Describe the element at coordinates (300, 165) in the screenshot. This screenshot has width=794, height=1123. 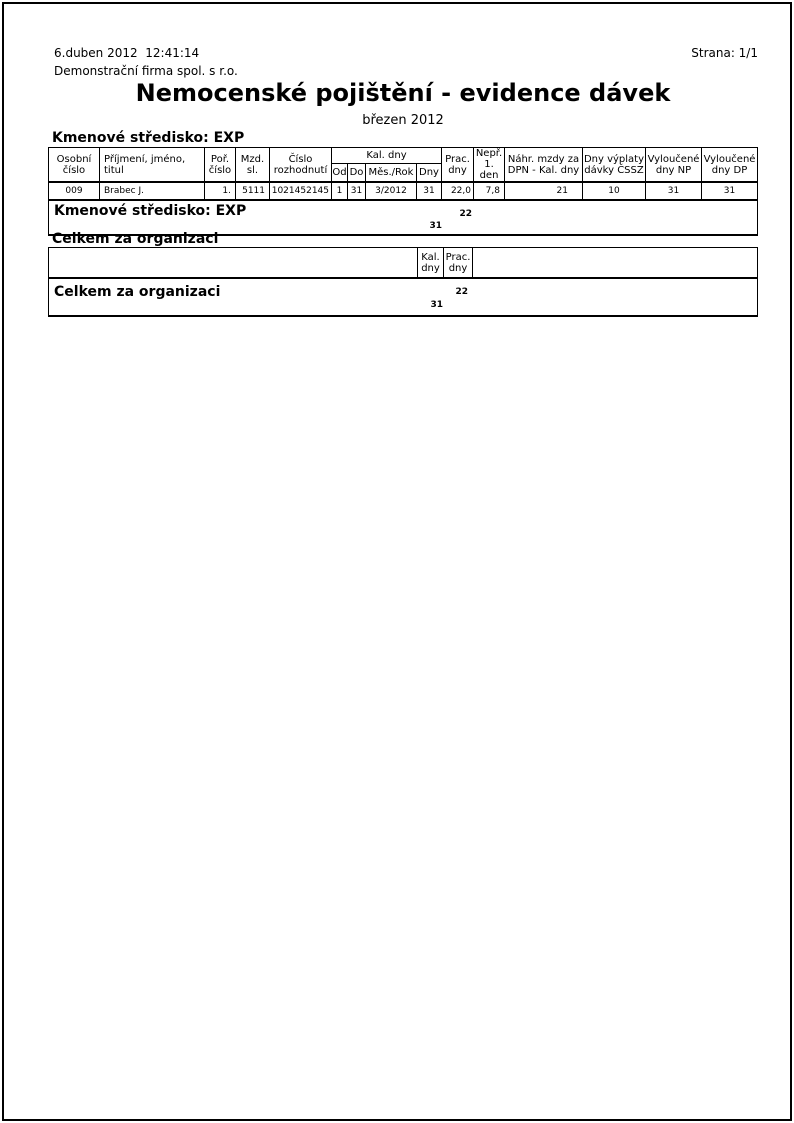
I see `header-decision-number: Číslo rozhodnutí` at that location.